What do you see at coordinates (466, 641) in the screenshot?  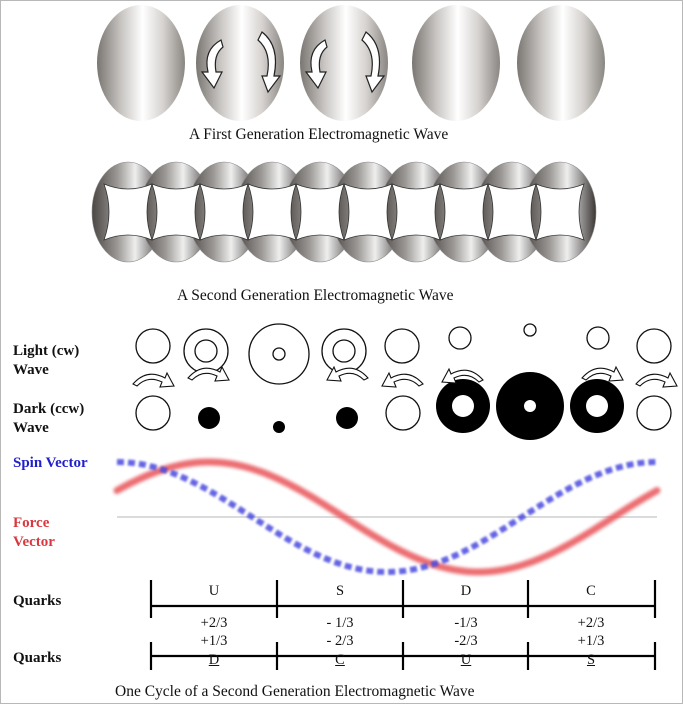 I see `quark-charge-bottom: -2/3` at bounding box center [466, 641].